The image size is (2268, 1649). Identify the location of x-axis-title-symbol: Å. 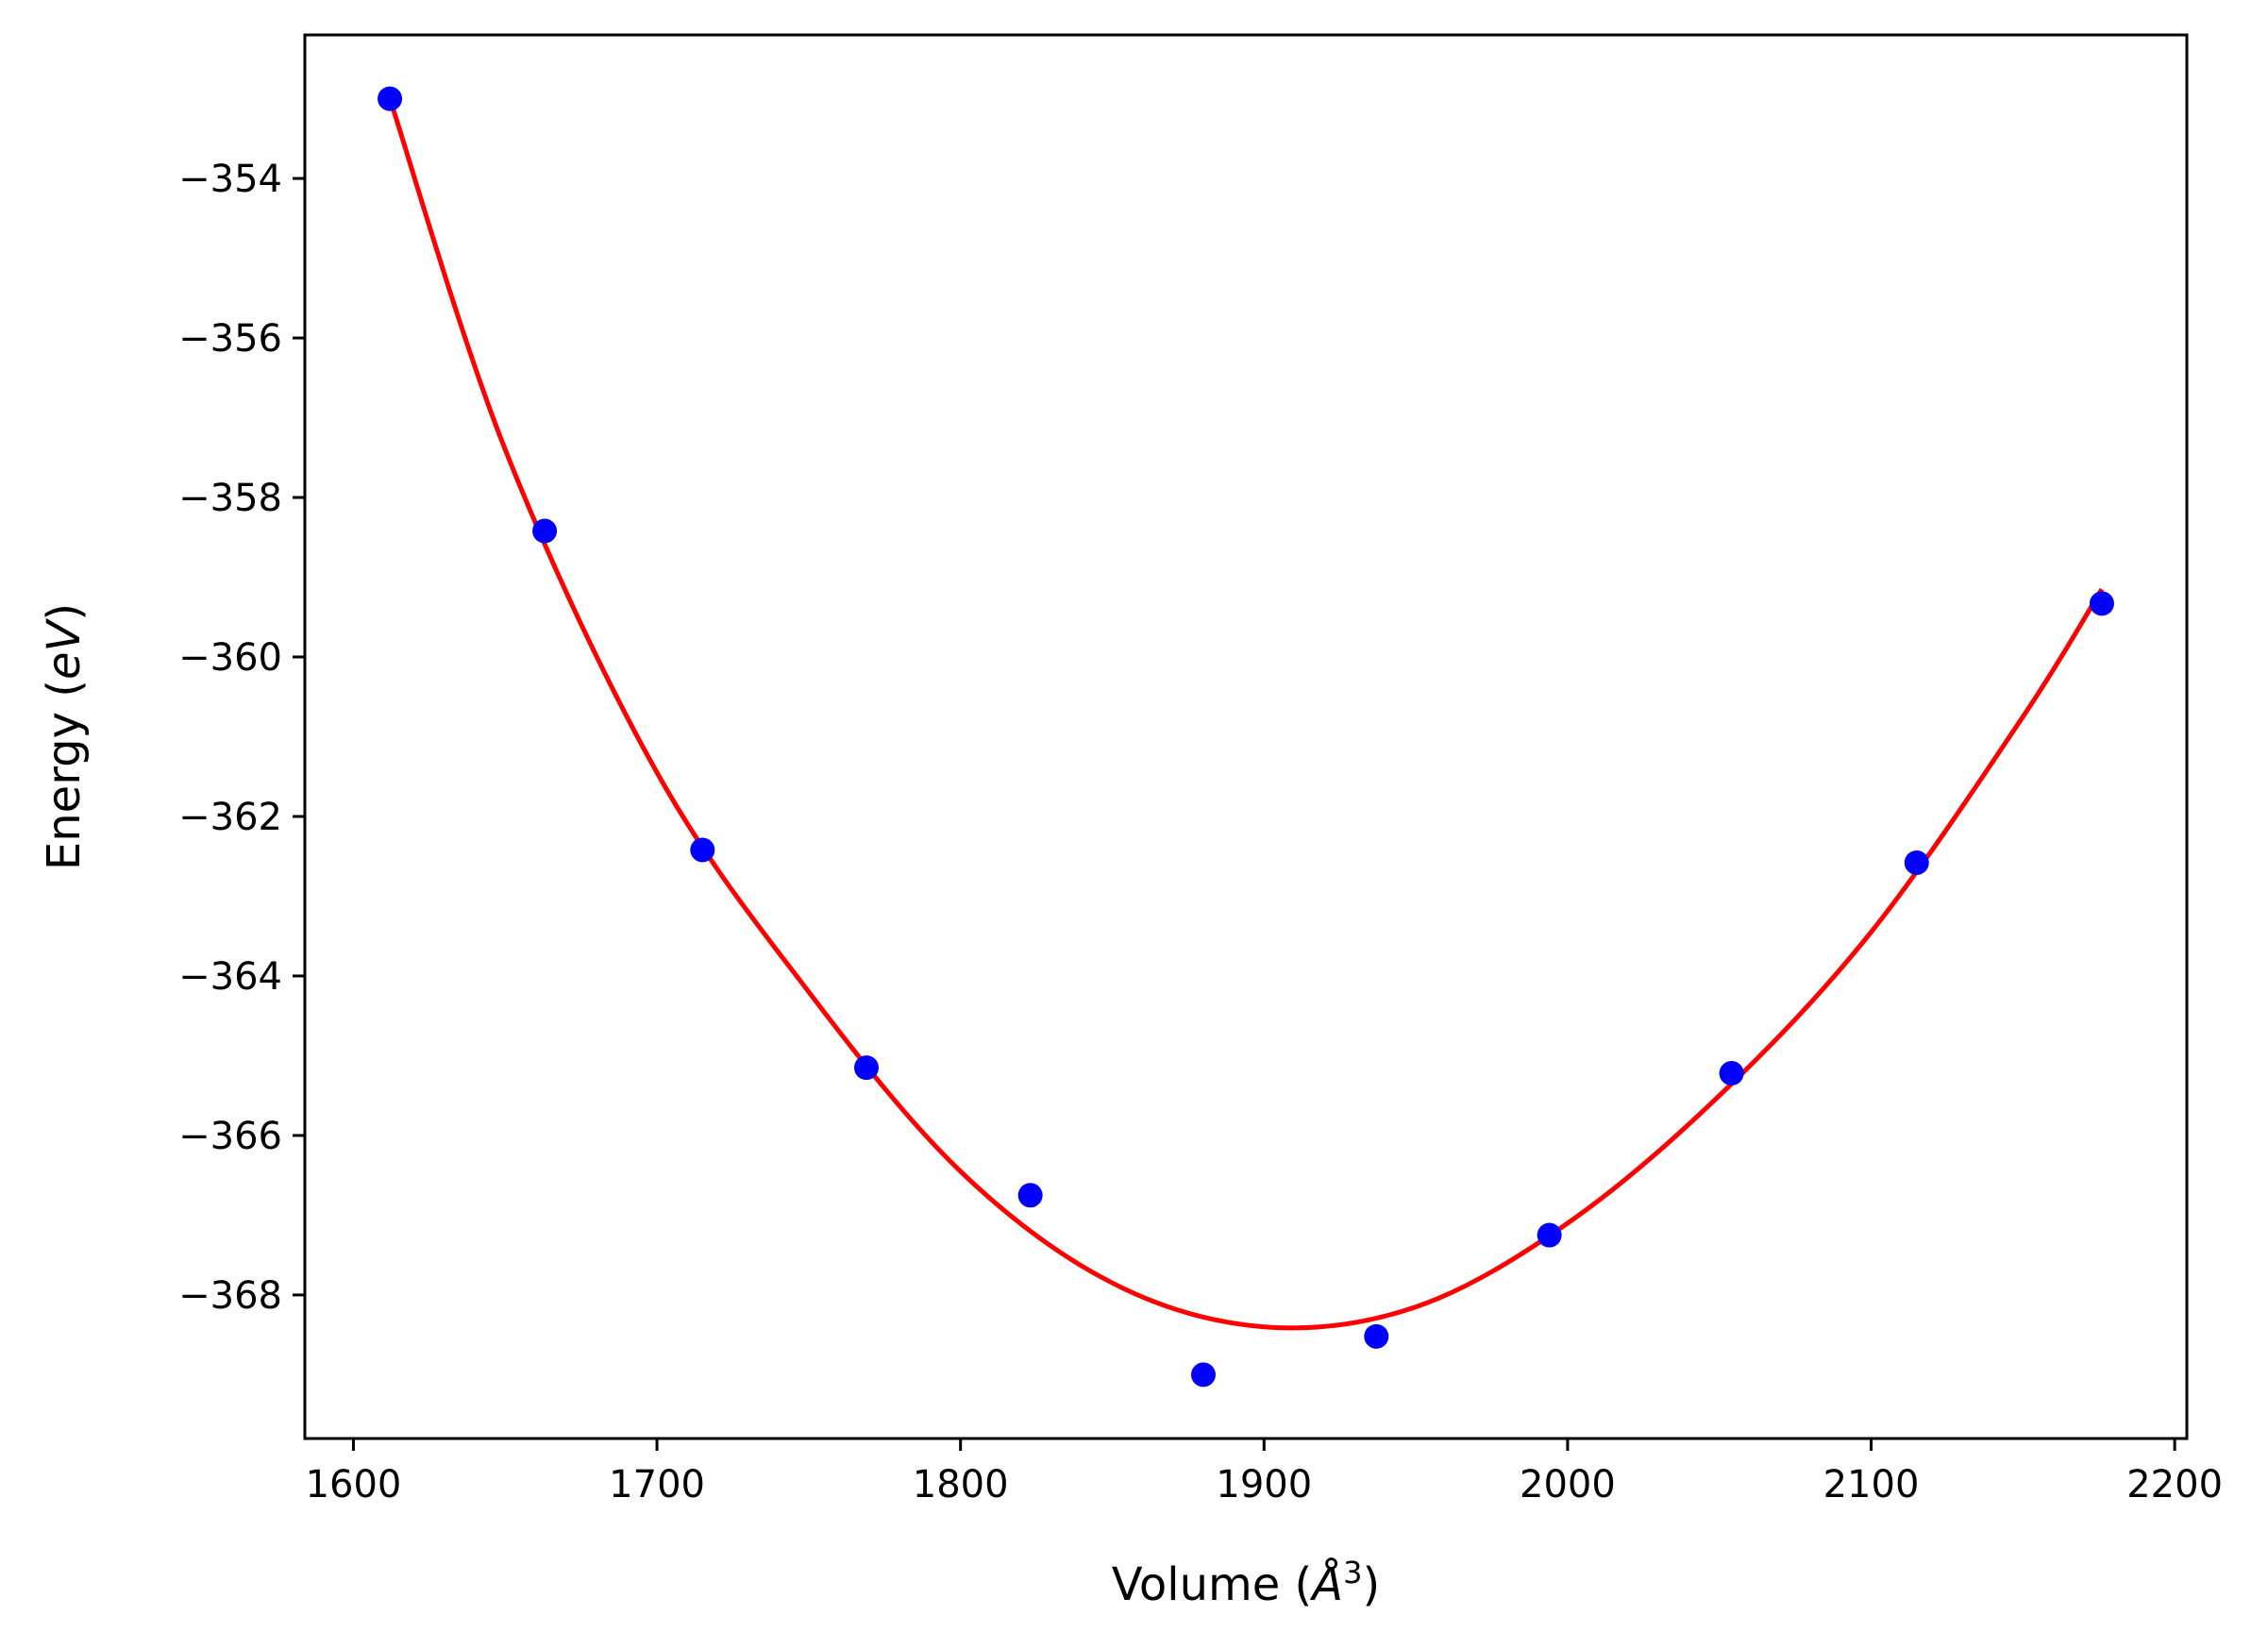
(1326, 1584).